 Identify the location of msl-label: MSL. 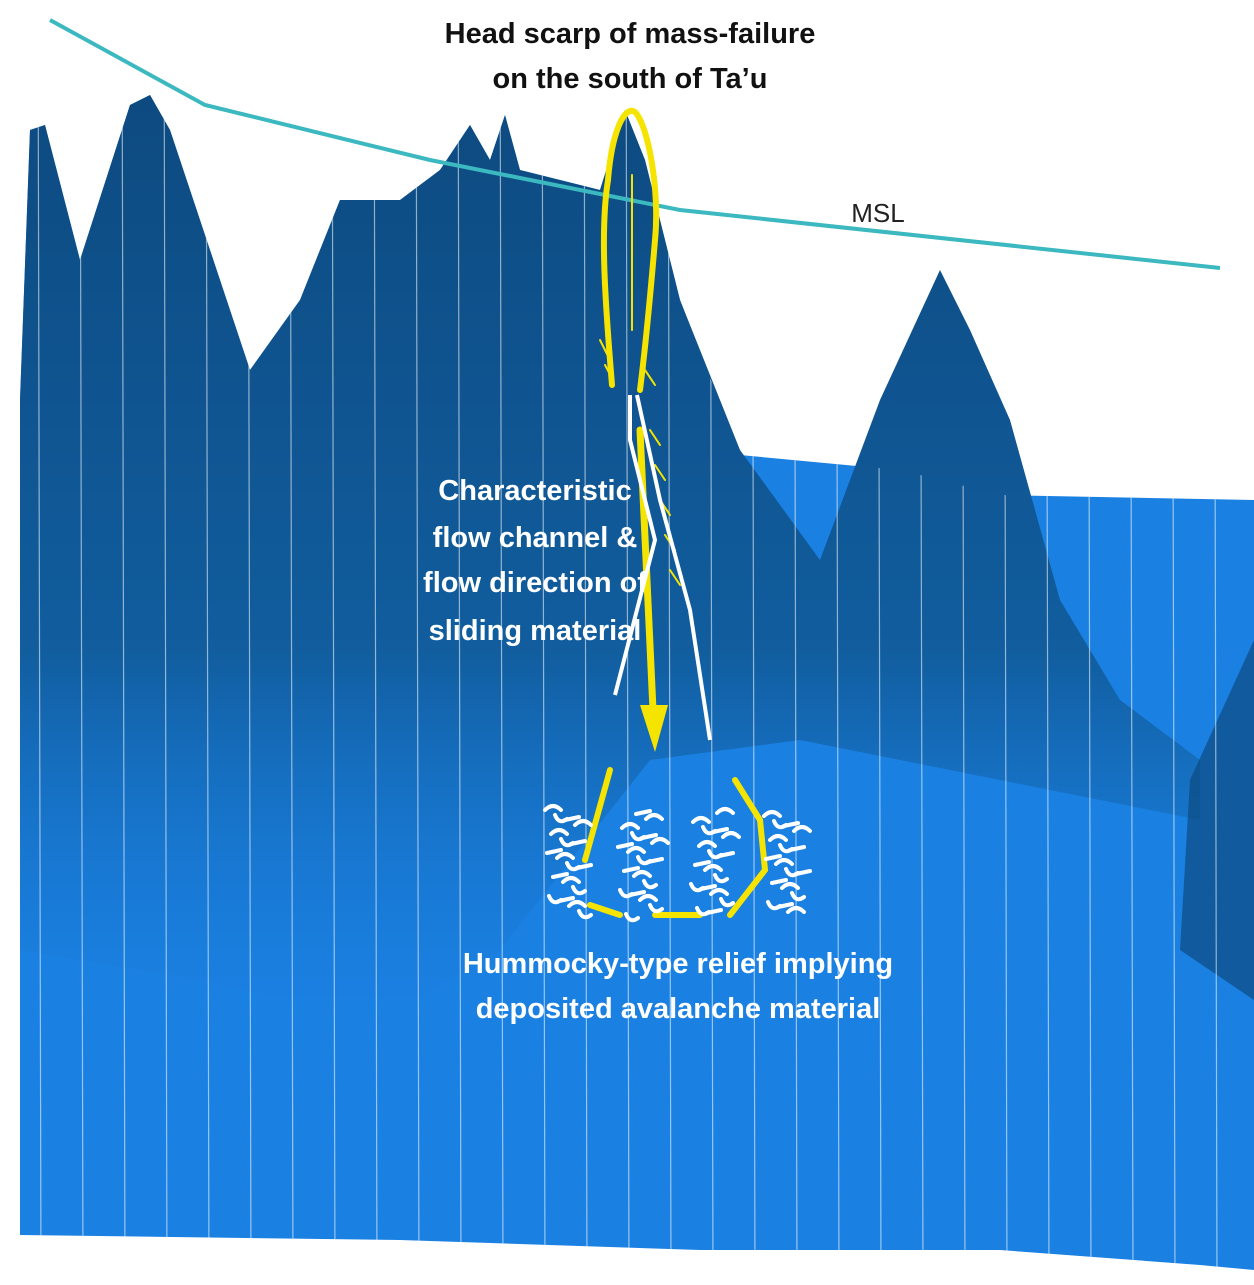
(877, 213).